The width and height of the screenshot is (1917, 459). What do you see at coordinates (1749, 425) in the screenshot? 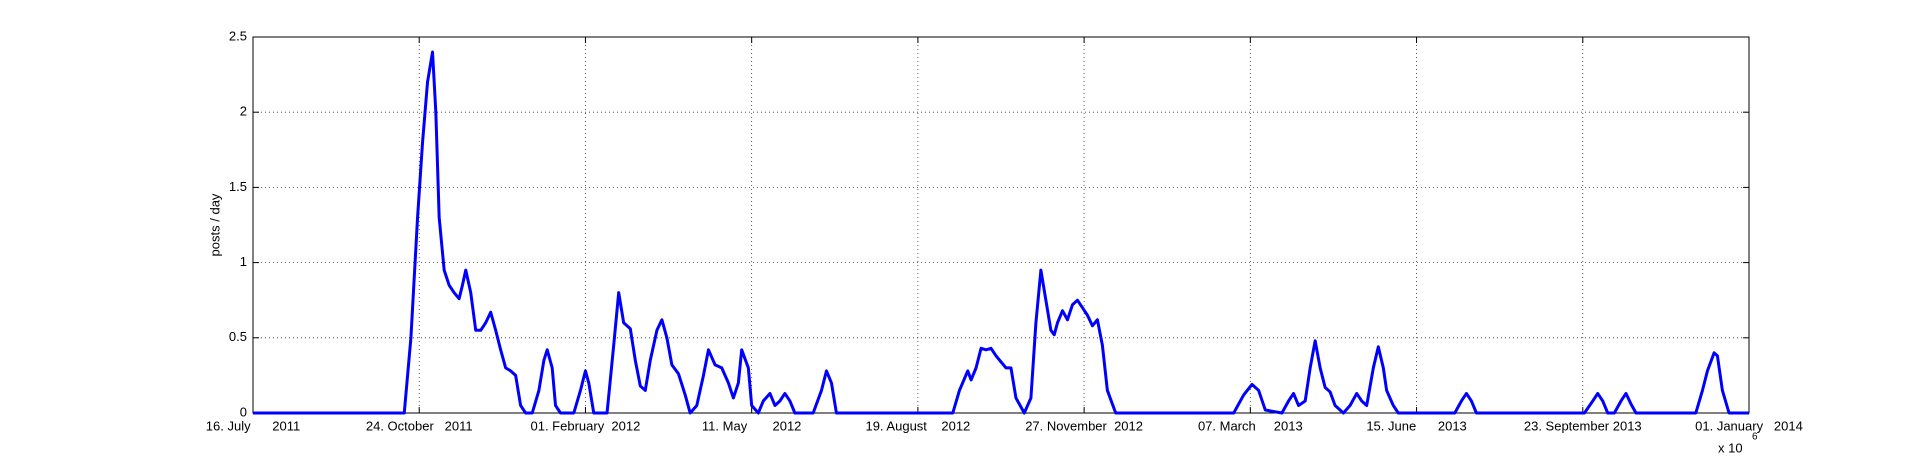
I see `x-tick-label: 01. January 2014` at bounding box center [1749, 425].